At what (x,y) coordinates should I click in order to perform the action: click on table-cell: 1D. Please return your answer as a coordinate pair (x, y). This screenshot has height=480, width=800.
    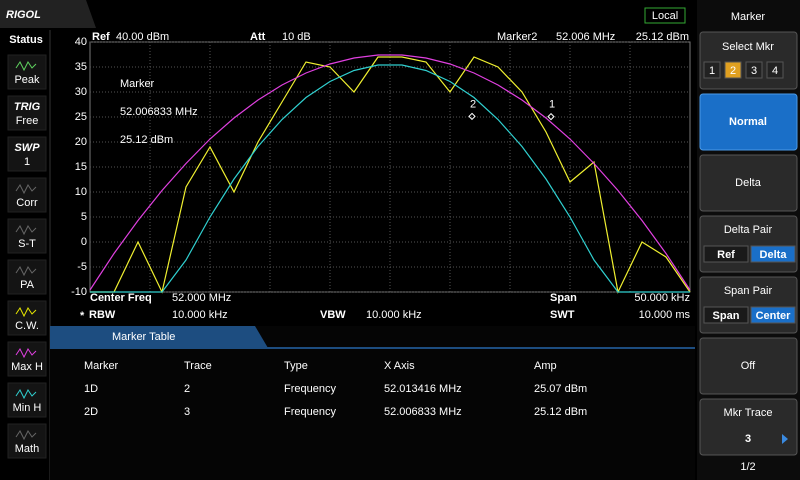
    Looking at the image, I should click on (91, 389).